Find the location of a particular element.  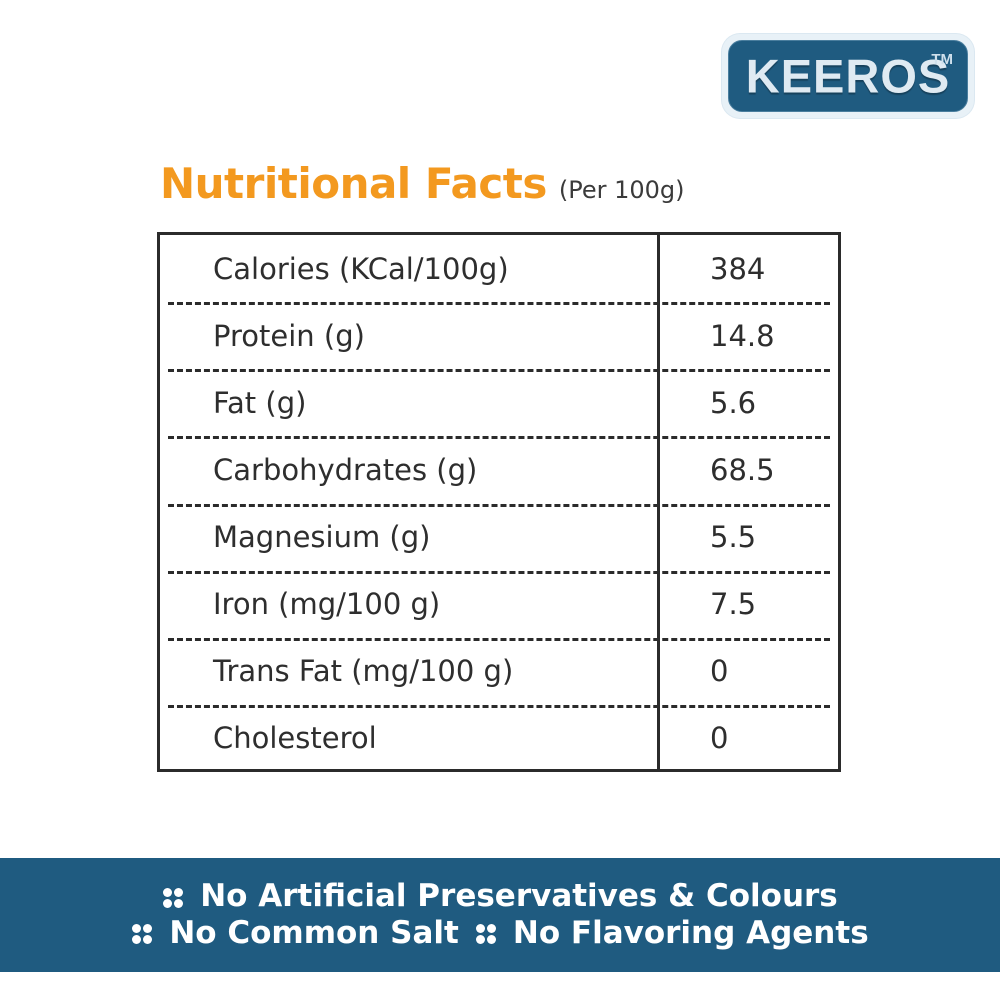

nutrient-label: Cholesterol is located at coordinates (295, 738).